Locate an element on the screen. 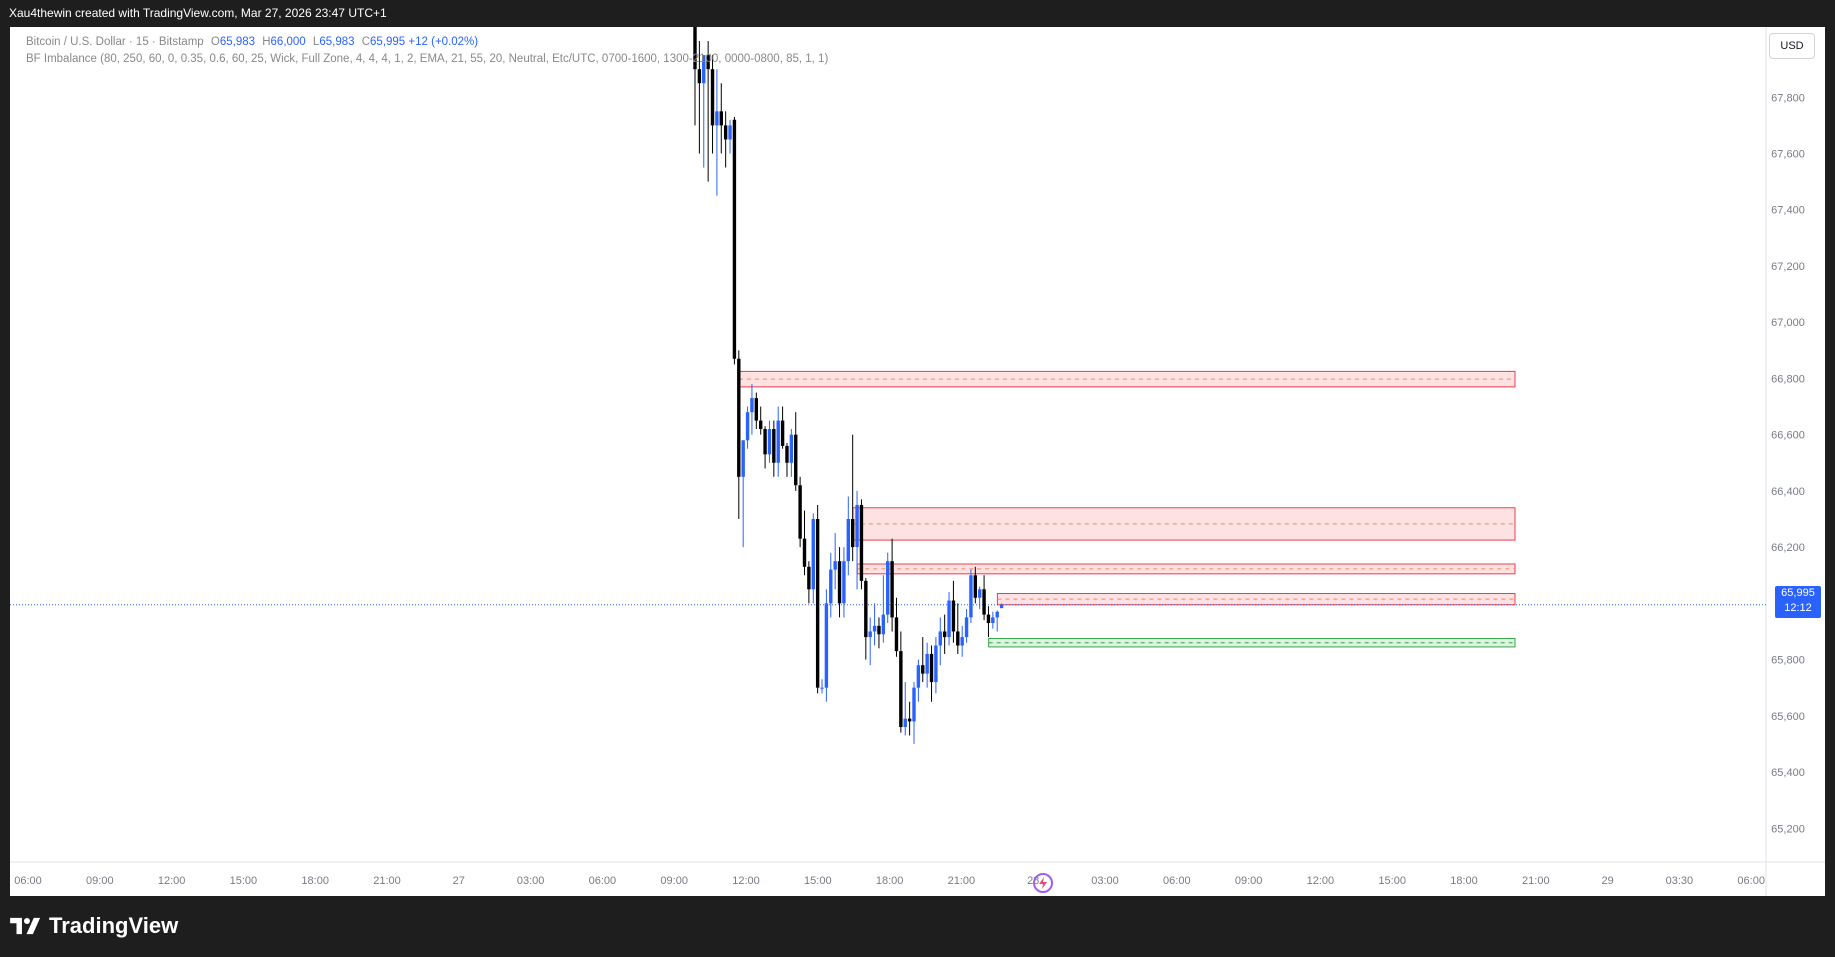  currency-button: USD is located at coordinates (1792, 46).